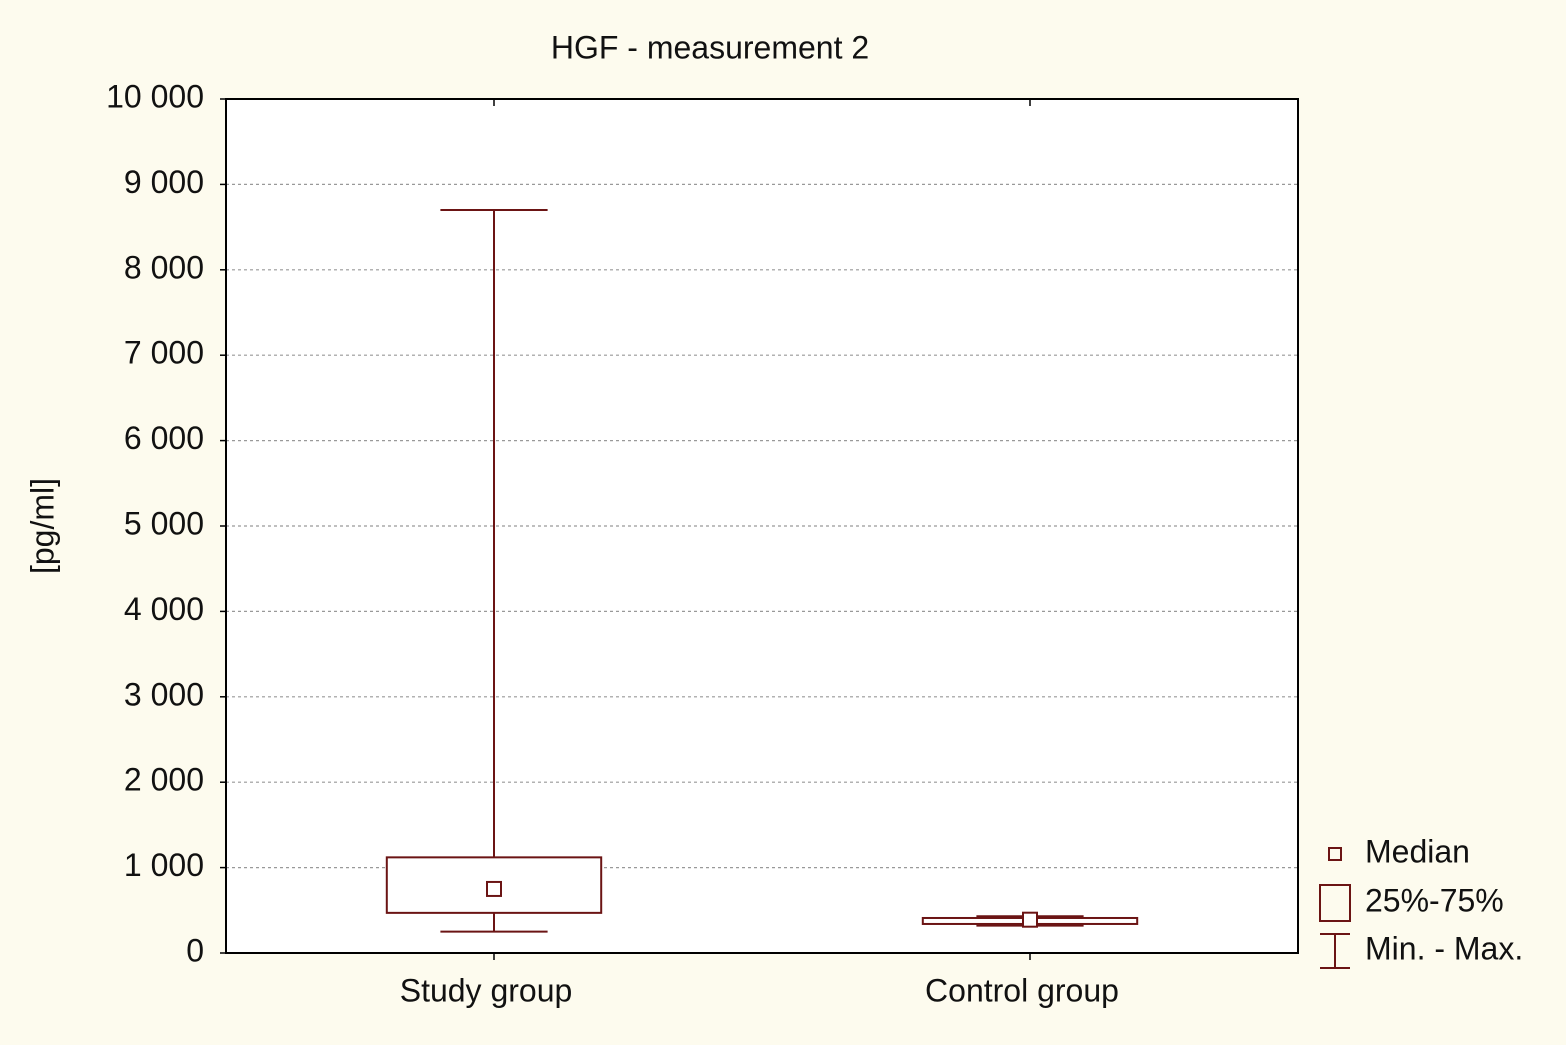  What do you see at coordinates (164, 182) in the screenshot?
I see `y-tick-label: 9 000` at bounding box center [164, 182].